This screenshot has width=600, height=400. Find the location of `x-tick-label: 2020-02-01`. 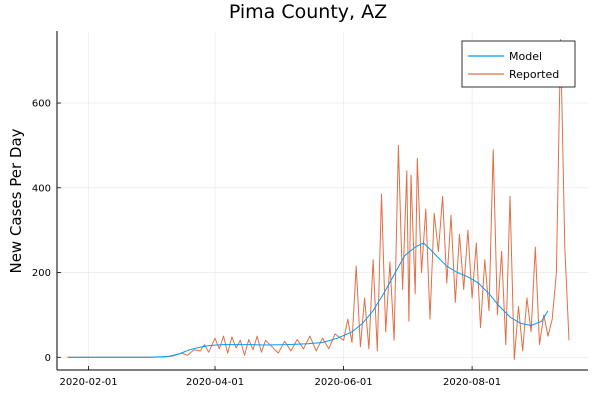

x-tick-label: 2020-02-01 is located at coordinates (89, 382).